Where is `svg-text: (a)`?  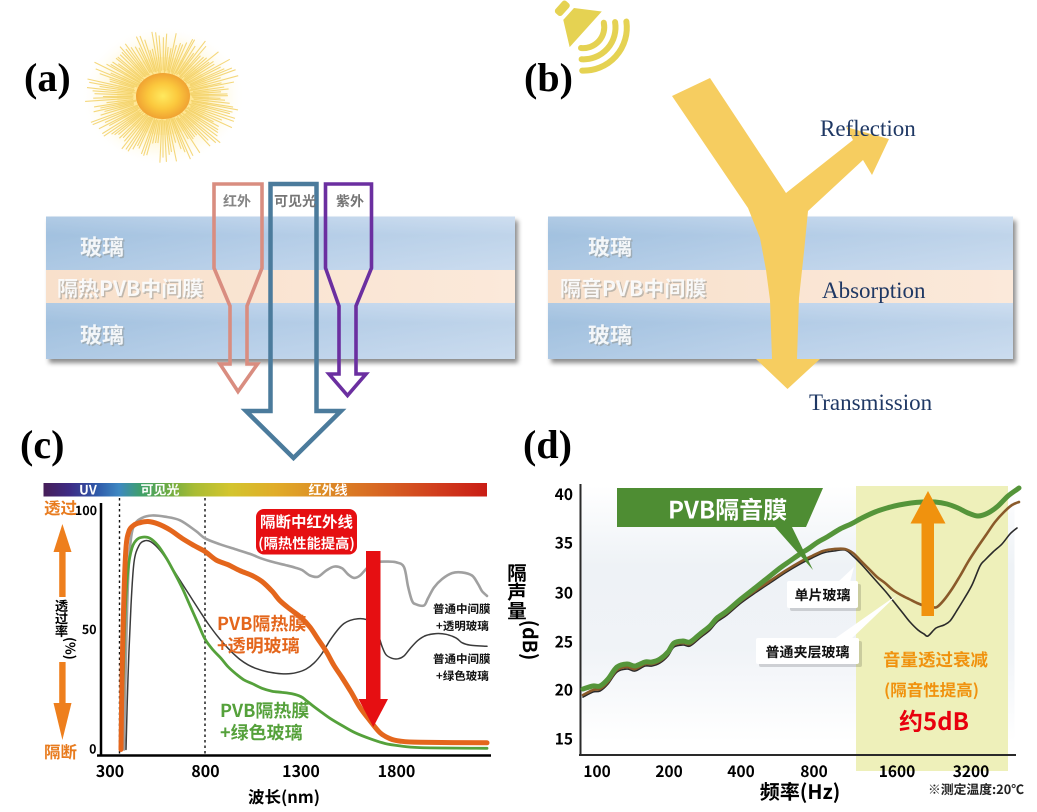
svg-text: (a) is located at coordinates (47, 77).